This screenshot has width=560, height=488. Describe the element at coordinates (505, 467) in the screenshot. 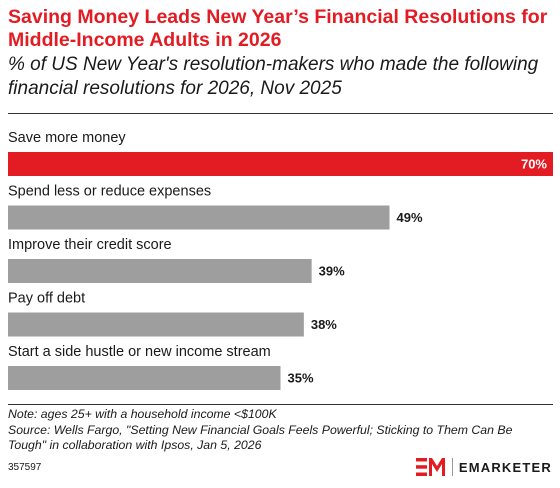

I see `brand-wordmark: EMARKETER` at that location.